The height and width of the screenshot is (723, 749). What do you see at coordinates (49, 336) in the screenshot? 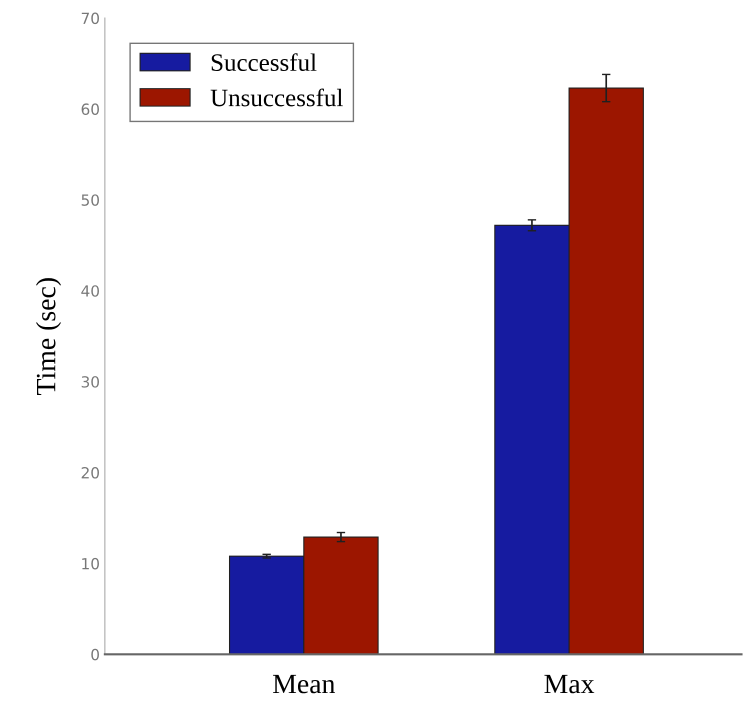
I see `y-axis-title: Time (sec)` at bounding box center [49, 336].